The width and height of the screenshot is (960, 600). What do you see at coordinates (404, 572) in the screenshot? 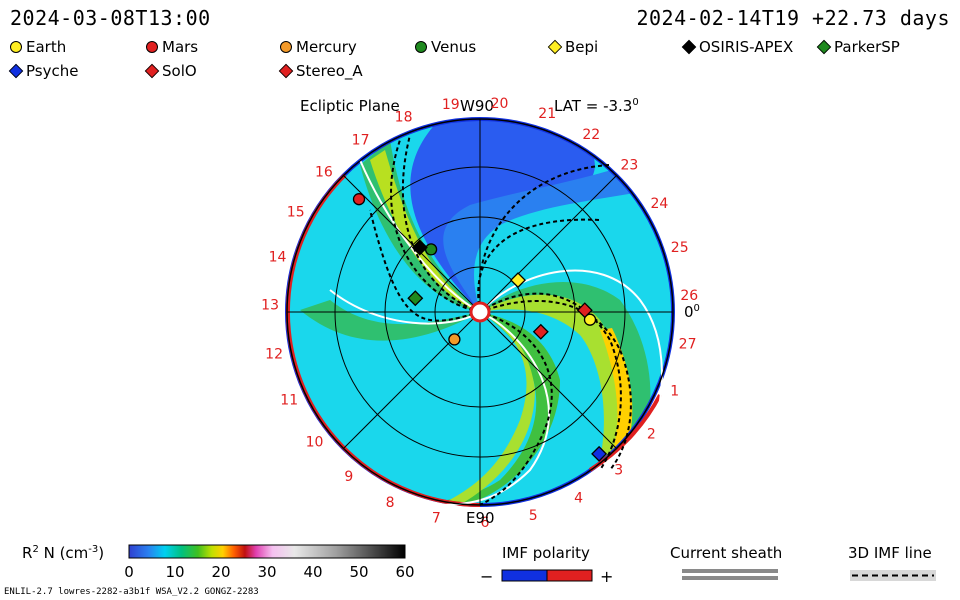
I see `colorbar-tick-60: 60` at bounding box center [404, 572].